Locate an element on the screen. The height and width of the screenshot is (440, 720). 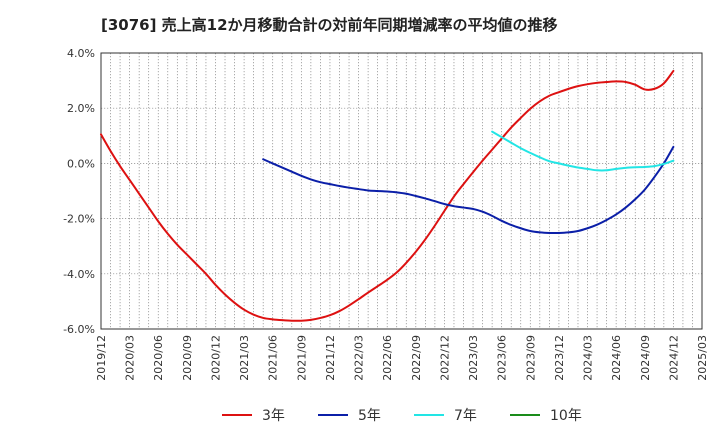
x-tick-label: 2024/06 is located at coordinates (616, 358).